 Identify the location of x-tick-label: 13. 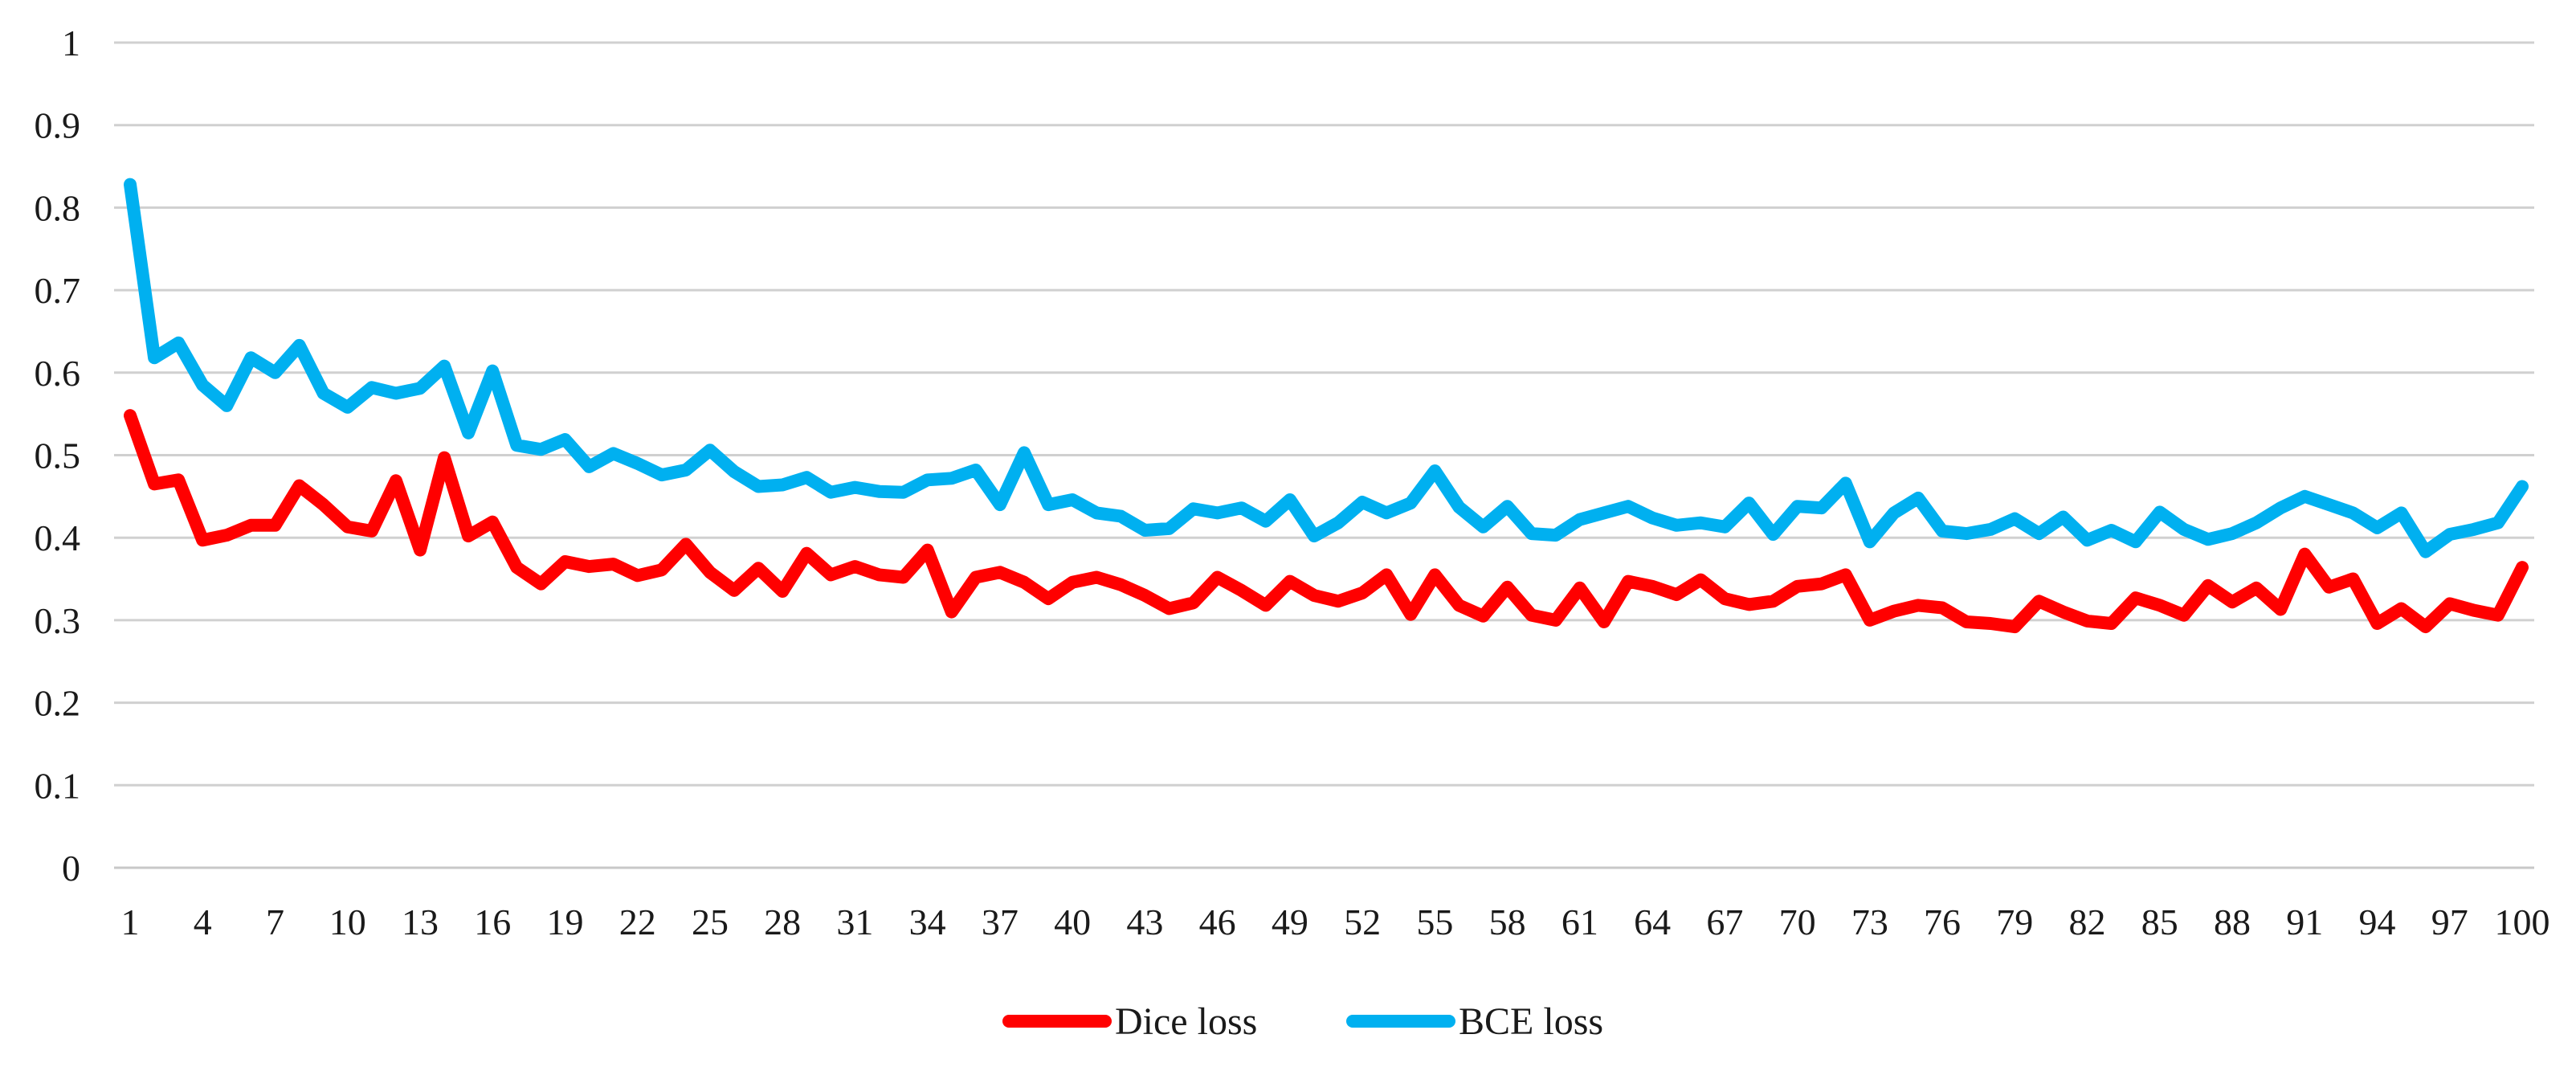
(420, 921).